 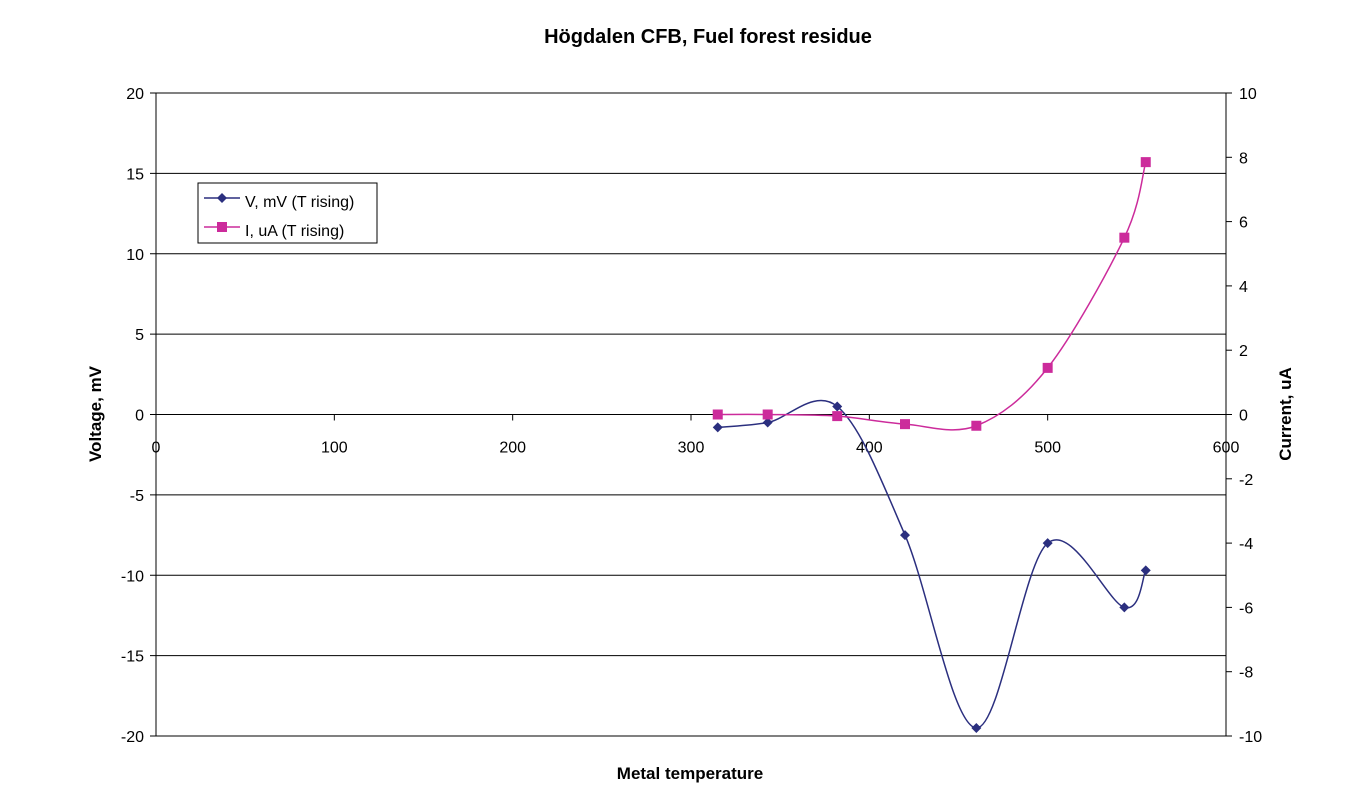 I want to click on x-tick-label: 600, so click(x=1226, y=448).